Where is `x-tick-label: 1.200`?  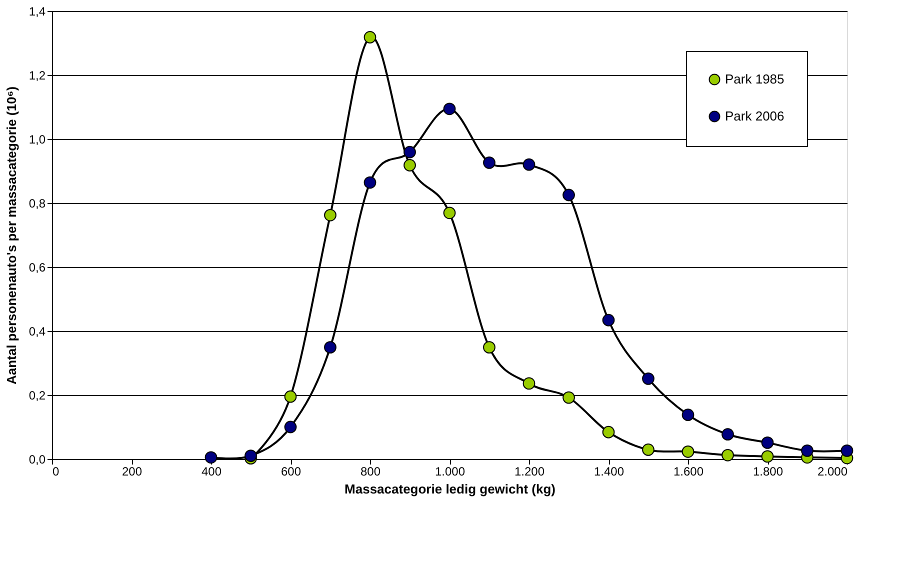 x-tick-label: 1.200 is located at coordinates (529, 471).